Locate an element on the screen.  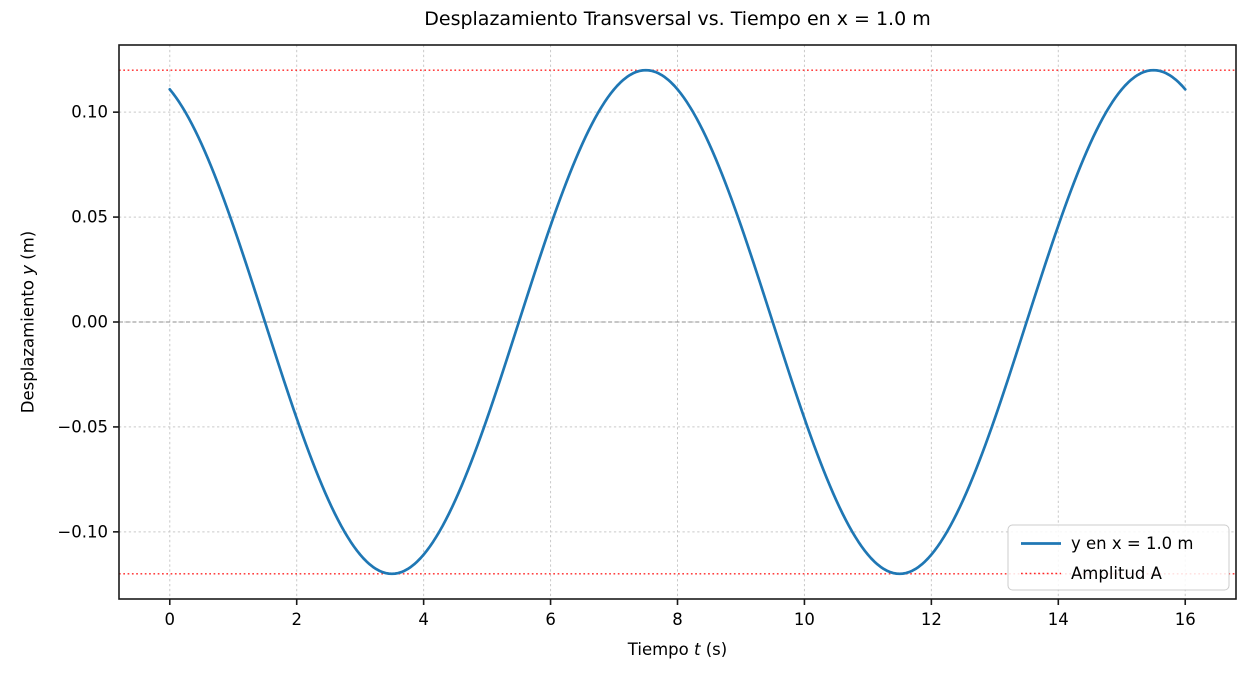
y-axis-label-pre: Desplazamiento is located at coordinates (28, 344).